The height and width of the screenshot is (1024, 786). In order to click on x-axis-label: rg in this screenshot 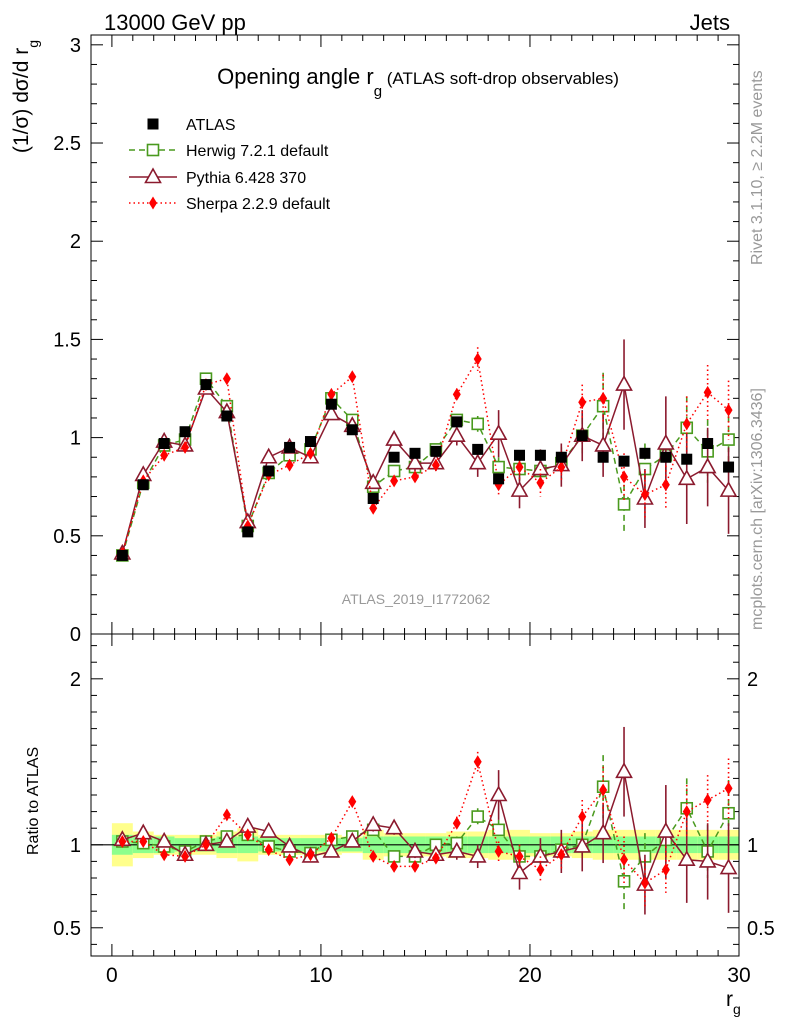, I will do `click(733, 1002)`.